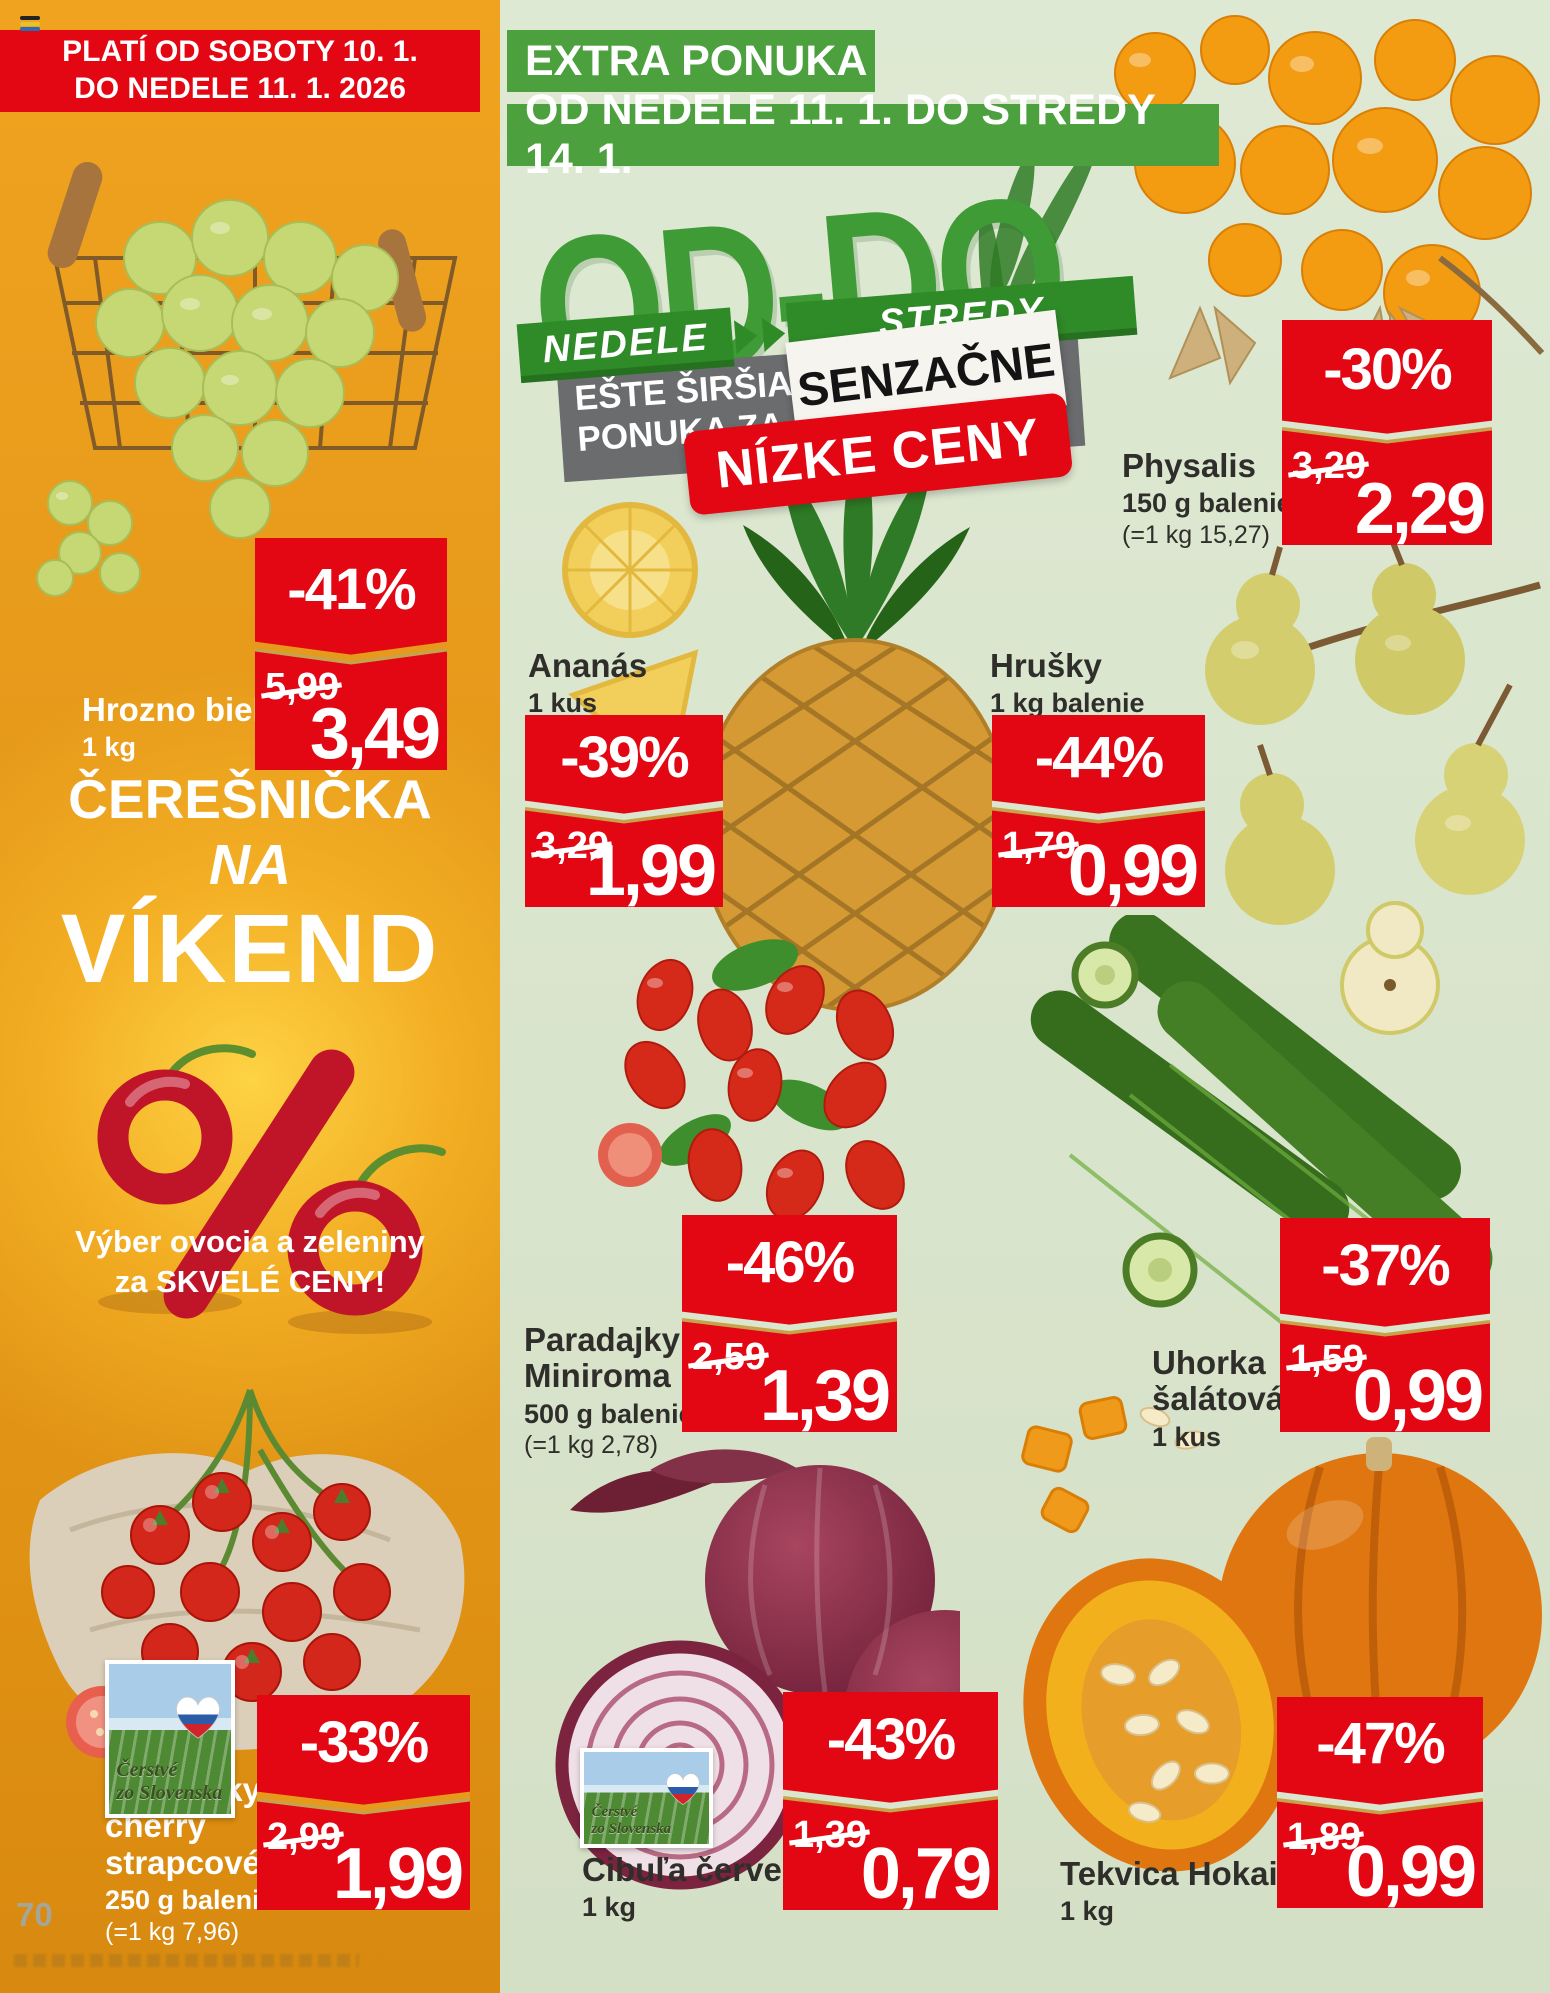 The image size is (1550, 1993). Describe the element at coordinates (351, 589) in the screenshot. I see `discount-percent: -41%` at that location.